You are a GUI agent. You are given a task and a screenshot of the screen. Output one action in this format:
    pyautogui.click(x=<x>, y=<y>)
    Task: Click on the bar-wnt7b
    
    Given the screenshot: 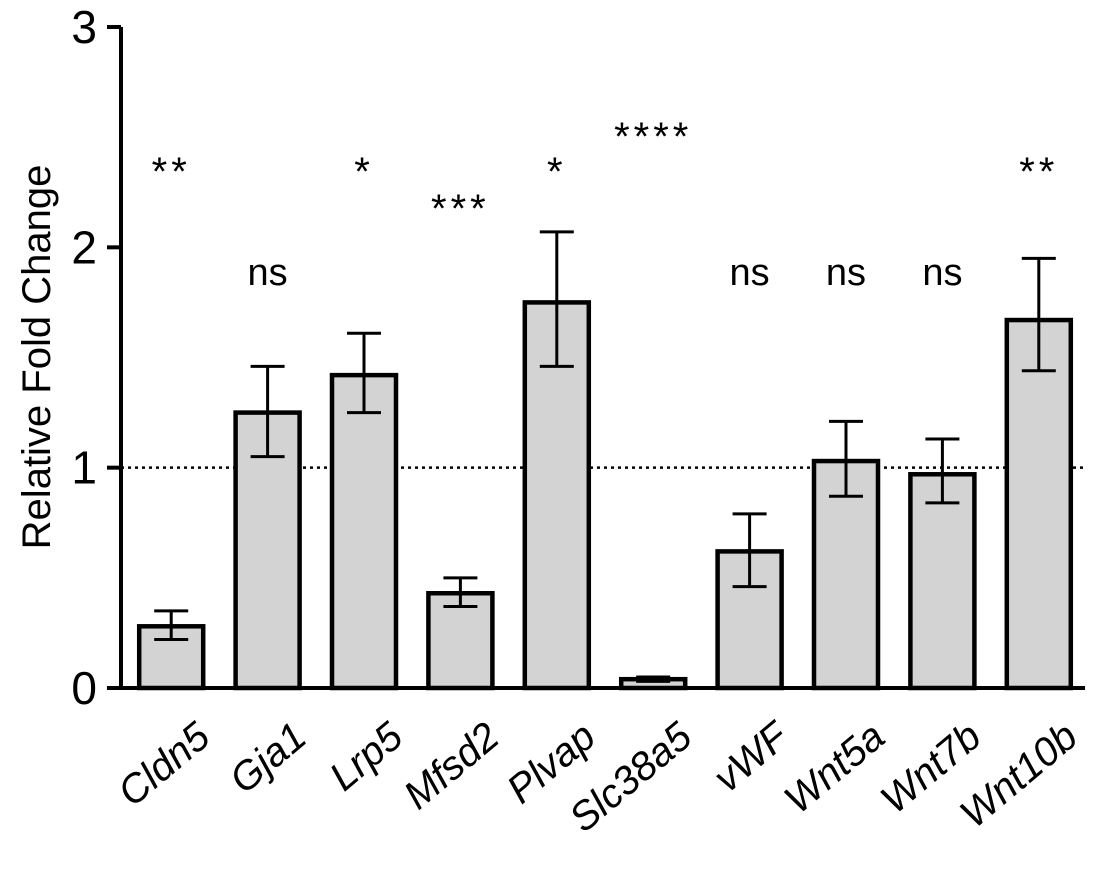 What is the action you would take?
    pyautogui.click(x=942, y=581)
    